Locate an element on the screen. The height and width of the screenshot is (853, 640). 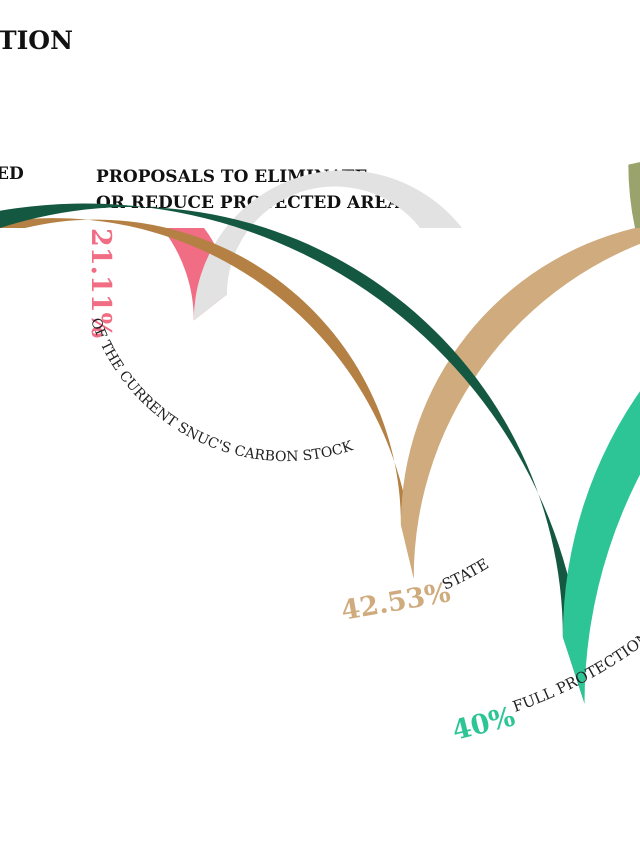
proposals-caption-text: OF THE CURRENT SNUC'S CARBON STOCK is located at coordinates (221, 390).